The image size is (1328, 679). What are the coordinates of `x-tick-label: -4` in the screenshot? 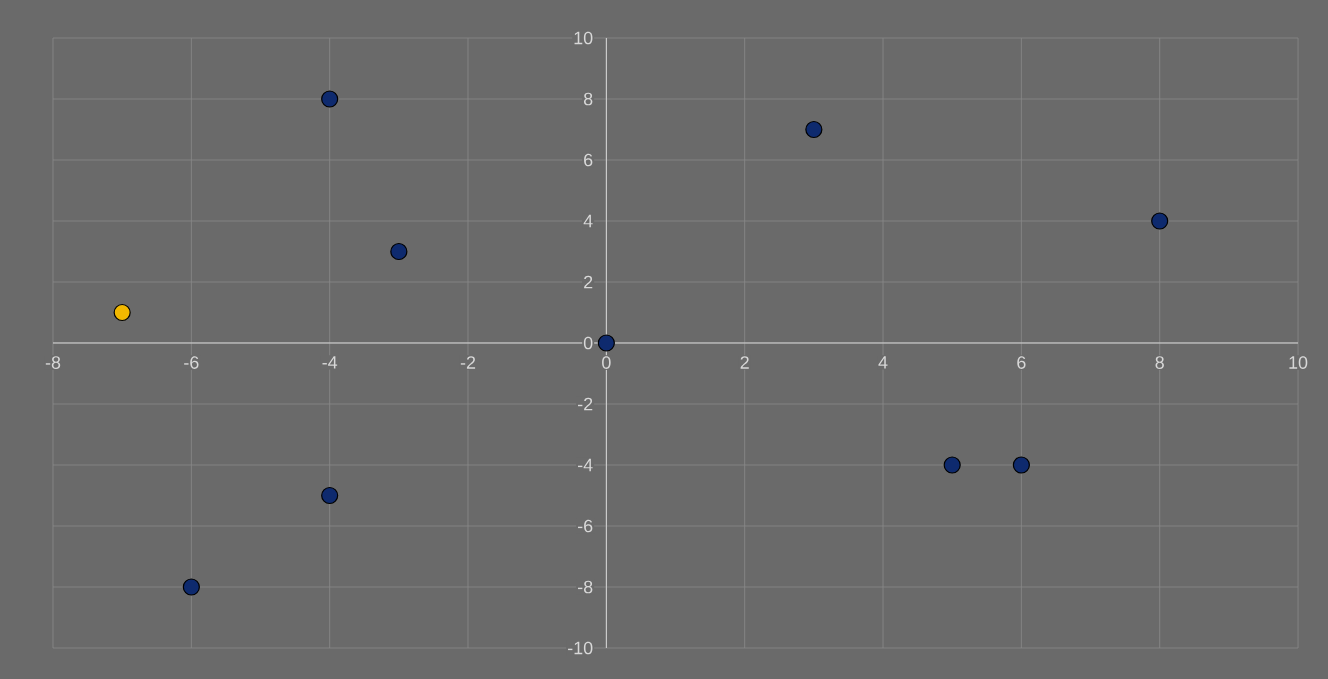 It's located at (330, 362).